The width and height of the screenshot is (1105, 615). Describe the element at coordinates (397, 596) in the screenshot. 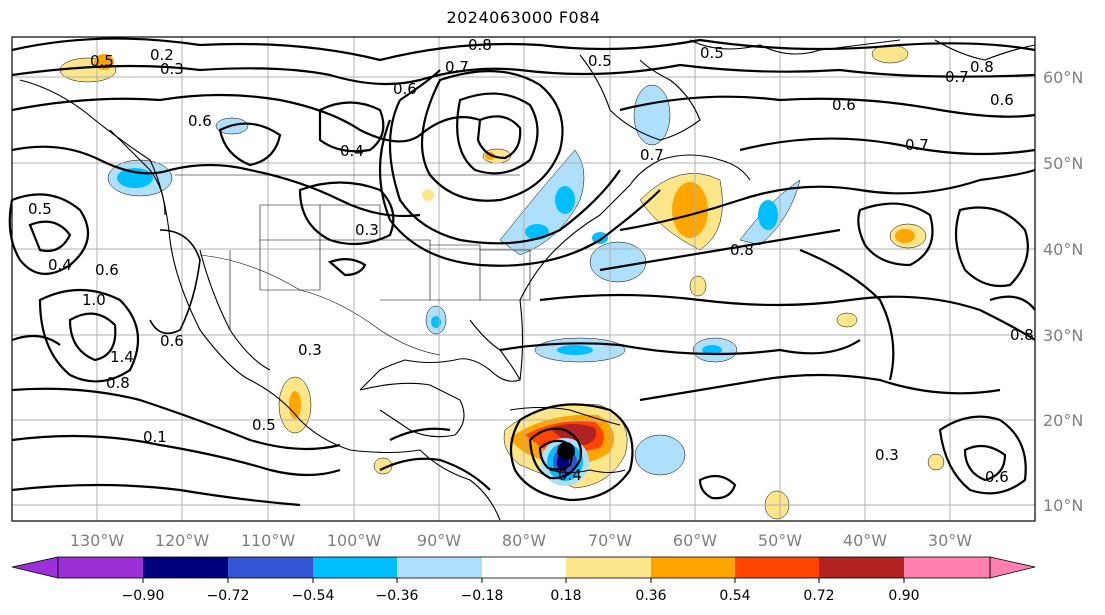

I see `colorbar-tick-label: −0.36` at that location.